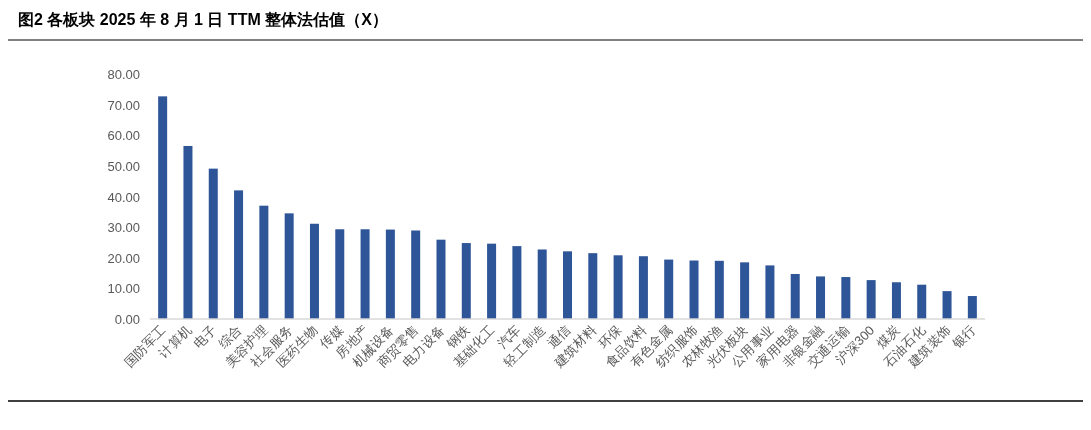  I want to click on y-tick-label: 70.00, so click(123, 105).